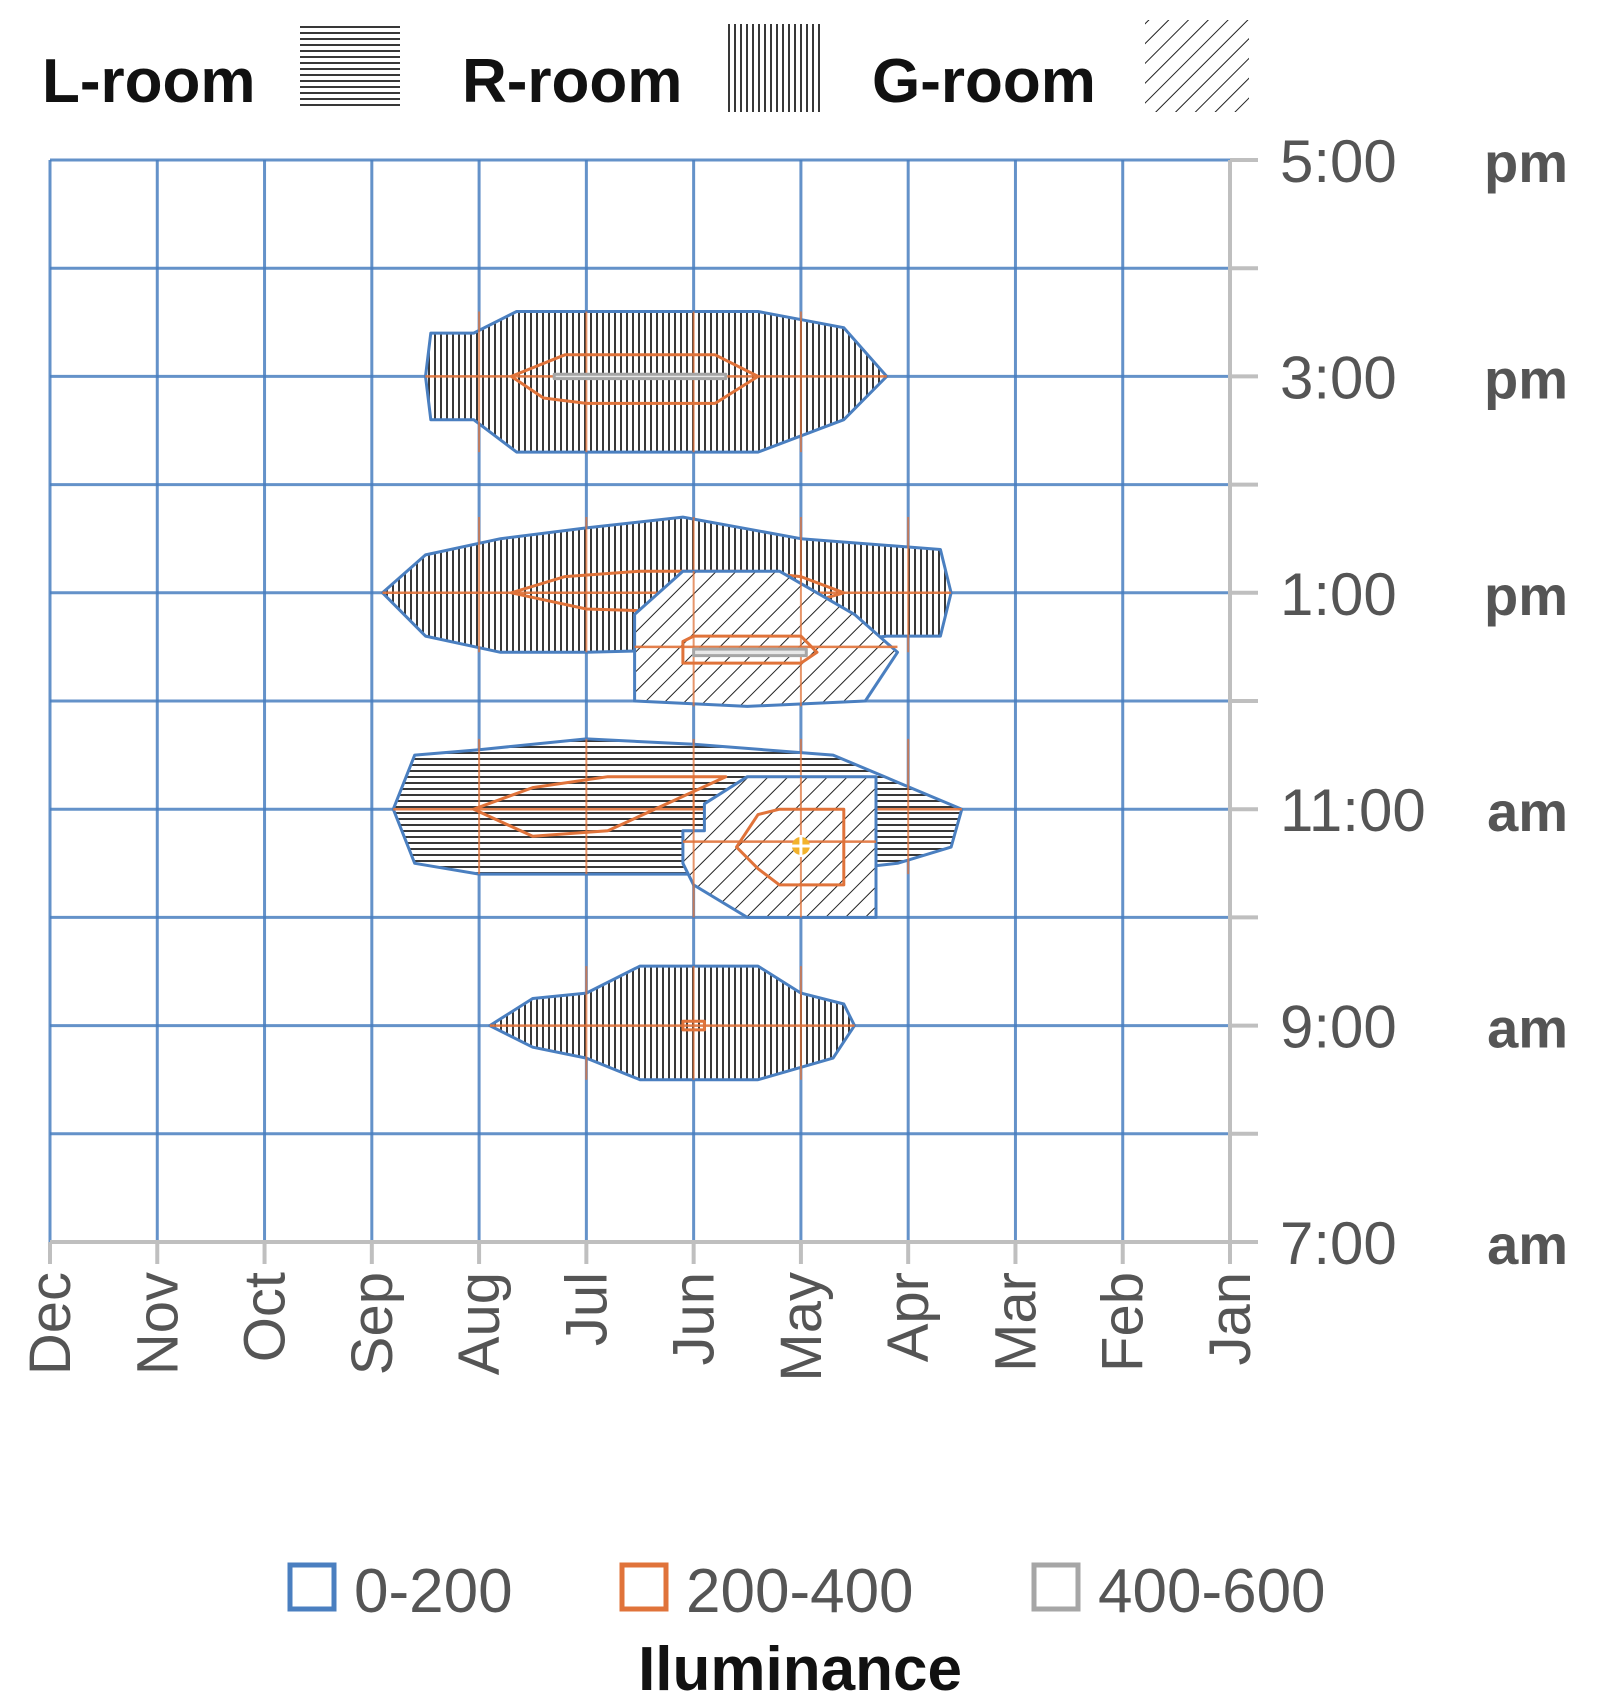 This screenshot has width=1600, height=1705. What do you see at coordinates (1353, 810) in the screenshot?
I see `y-tick-label: 11:00` at bounding box center [1353, 810].